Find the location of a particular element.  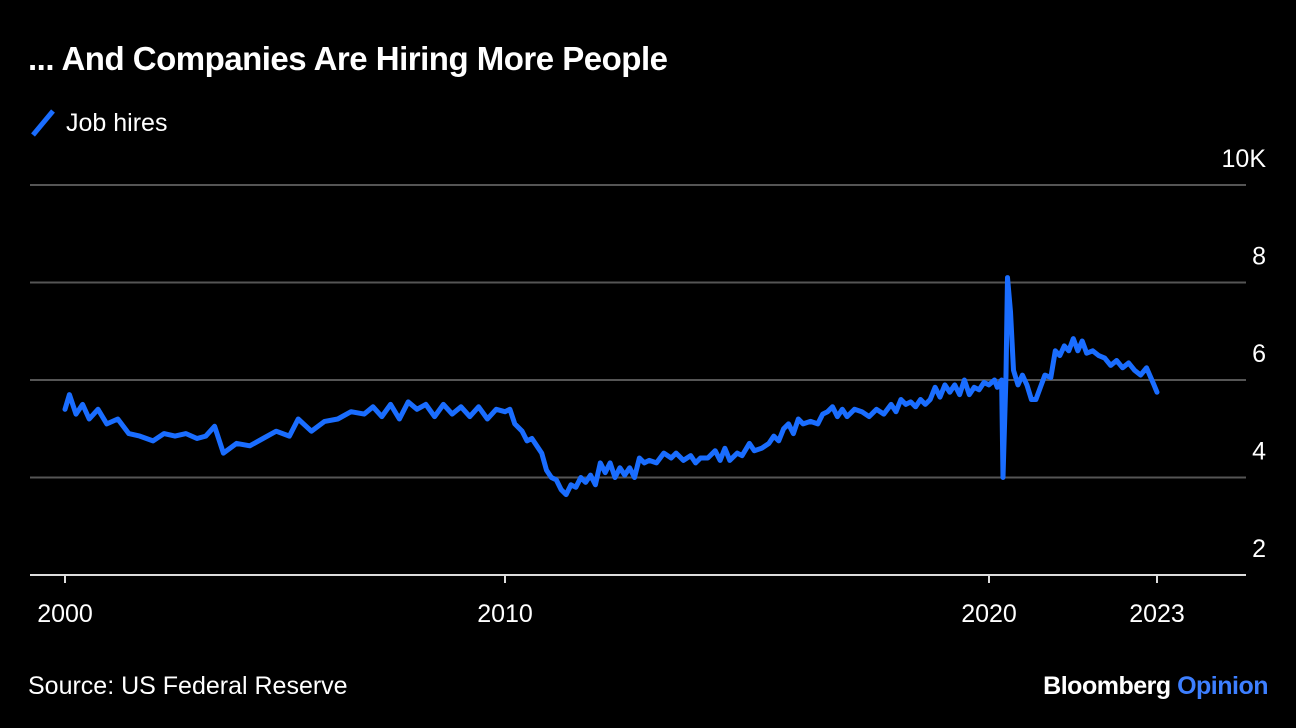

legend: Job hires is located at coordinates (98, 123).